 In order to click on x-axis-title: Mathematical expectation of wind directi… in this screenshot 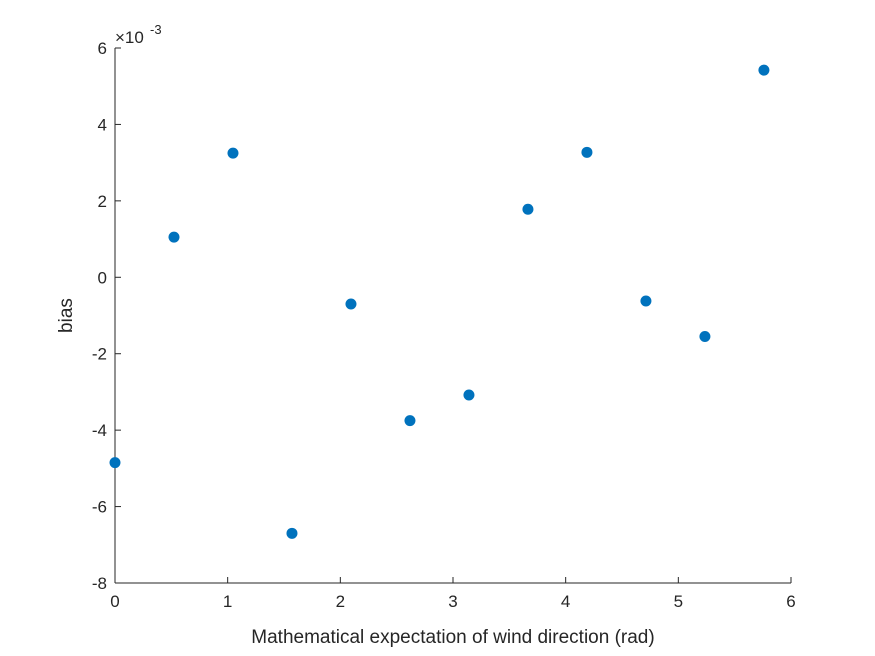, I will do `click(452, 637)`.